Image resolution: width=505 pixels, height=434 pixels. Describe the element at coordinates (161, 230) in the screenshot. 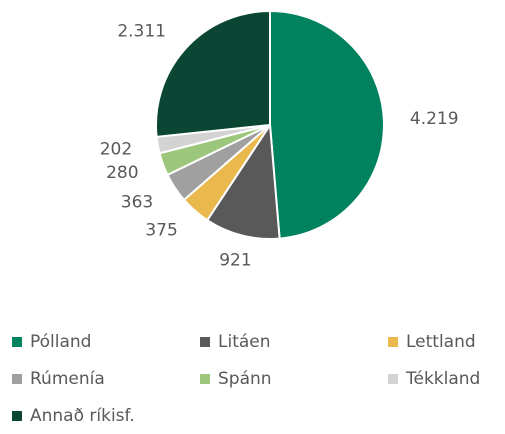

I see `data-label: 375` at that location.